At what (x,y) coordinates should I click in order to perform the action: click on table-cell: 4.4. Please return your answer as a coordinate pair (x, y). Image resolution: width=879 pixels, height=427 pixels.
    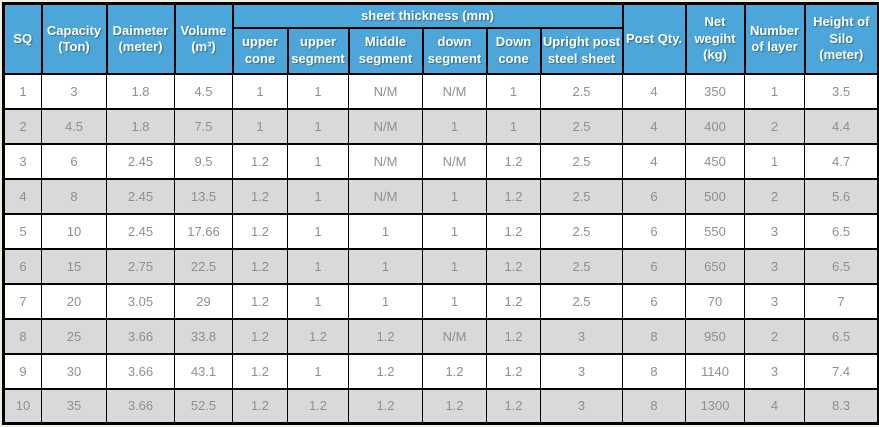
    Looking at the image, I should click on (841, 126).